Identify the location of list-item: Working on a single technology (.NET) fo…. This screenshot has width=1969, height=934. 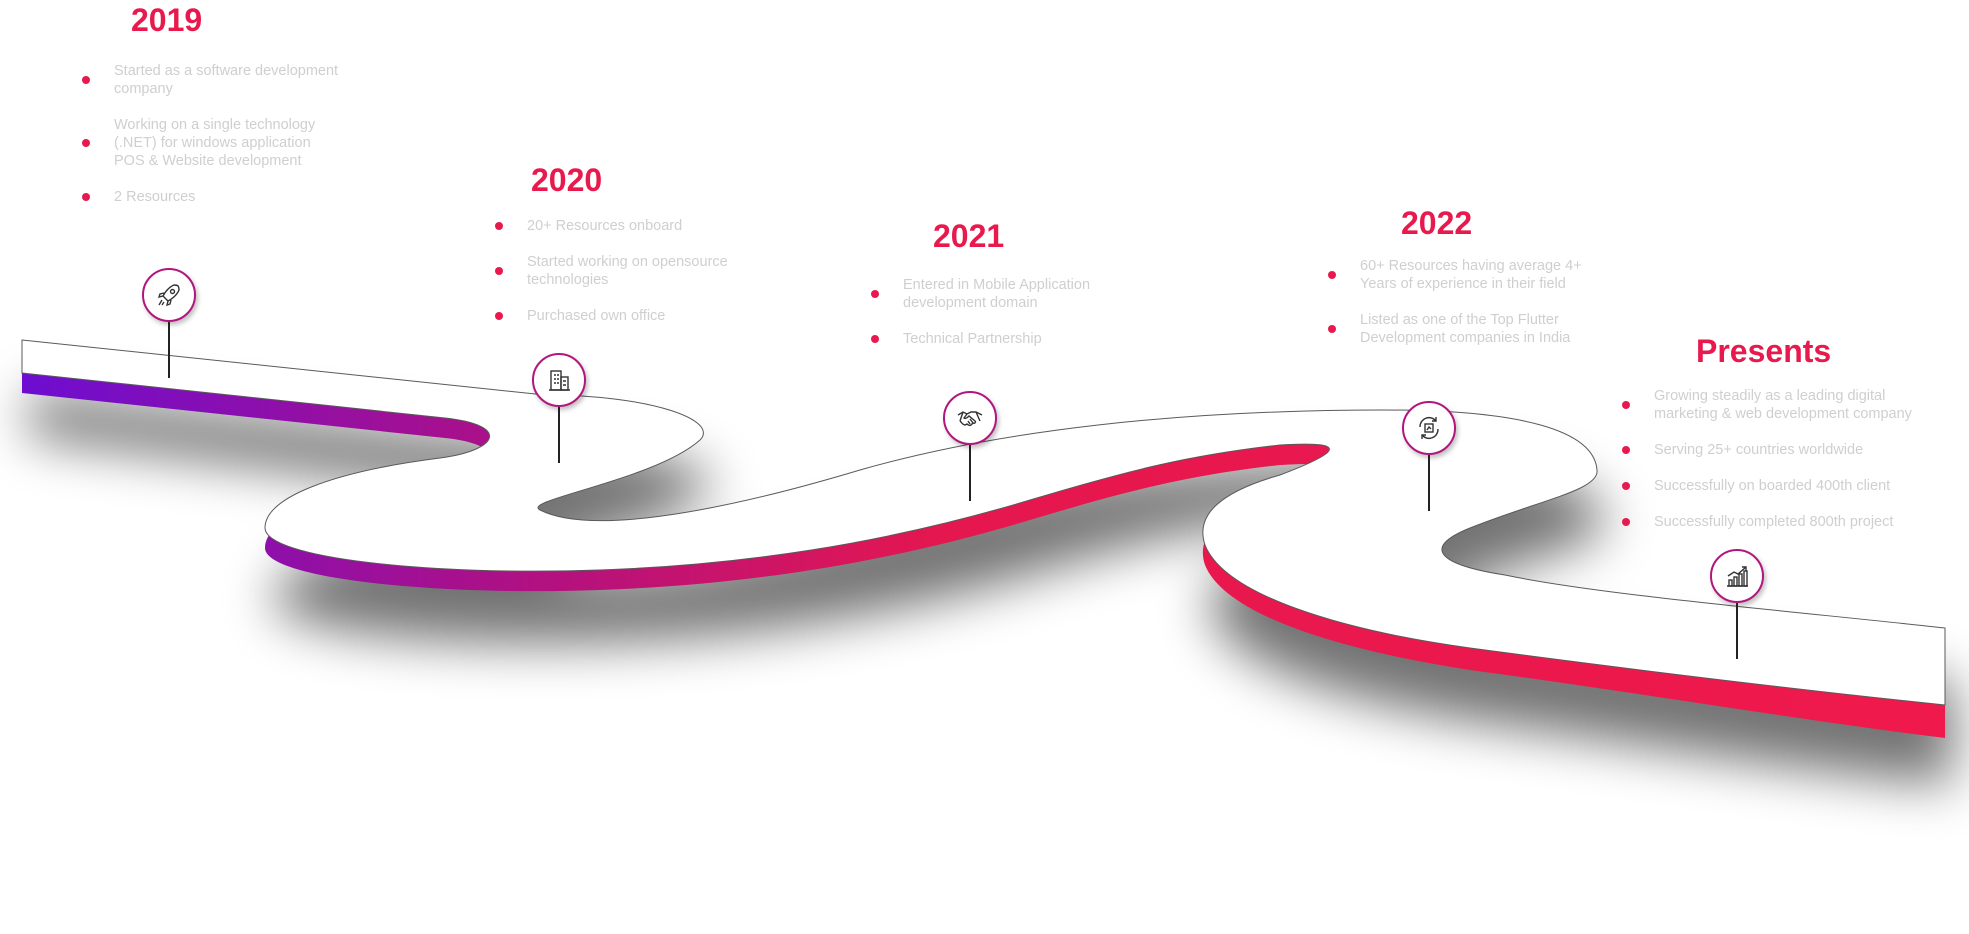
(213, 143).